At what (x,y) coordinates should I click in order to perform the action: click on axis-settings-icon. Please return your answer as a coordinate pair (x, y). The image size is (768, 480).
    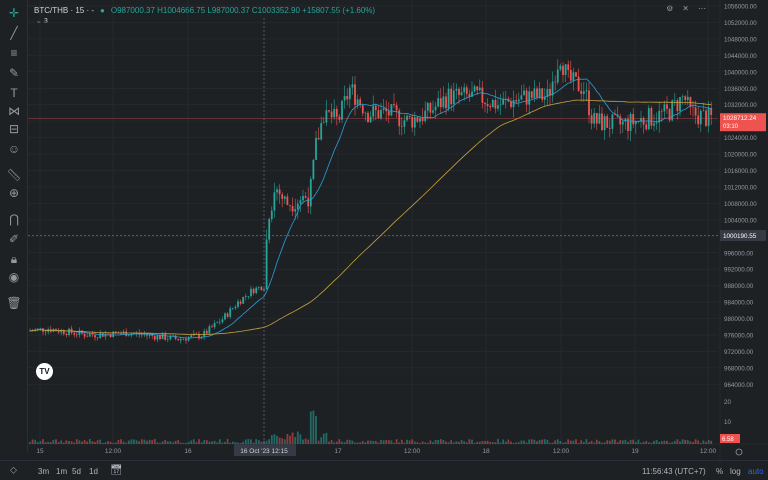
    Looking at the image, I should click on (739, 452).